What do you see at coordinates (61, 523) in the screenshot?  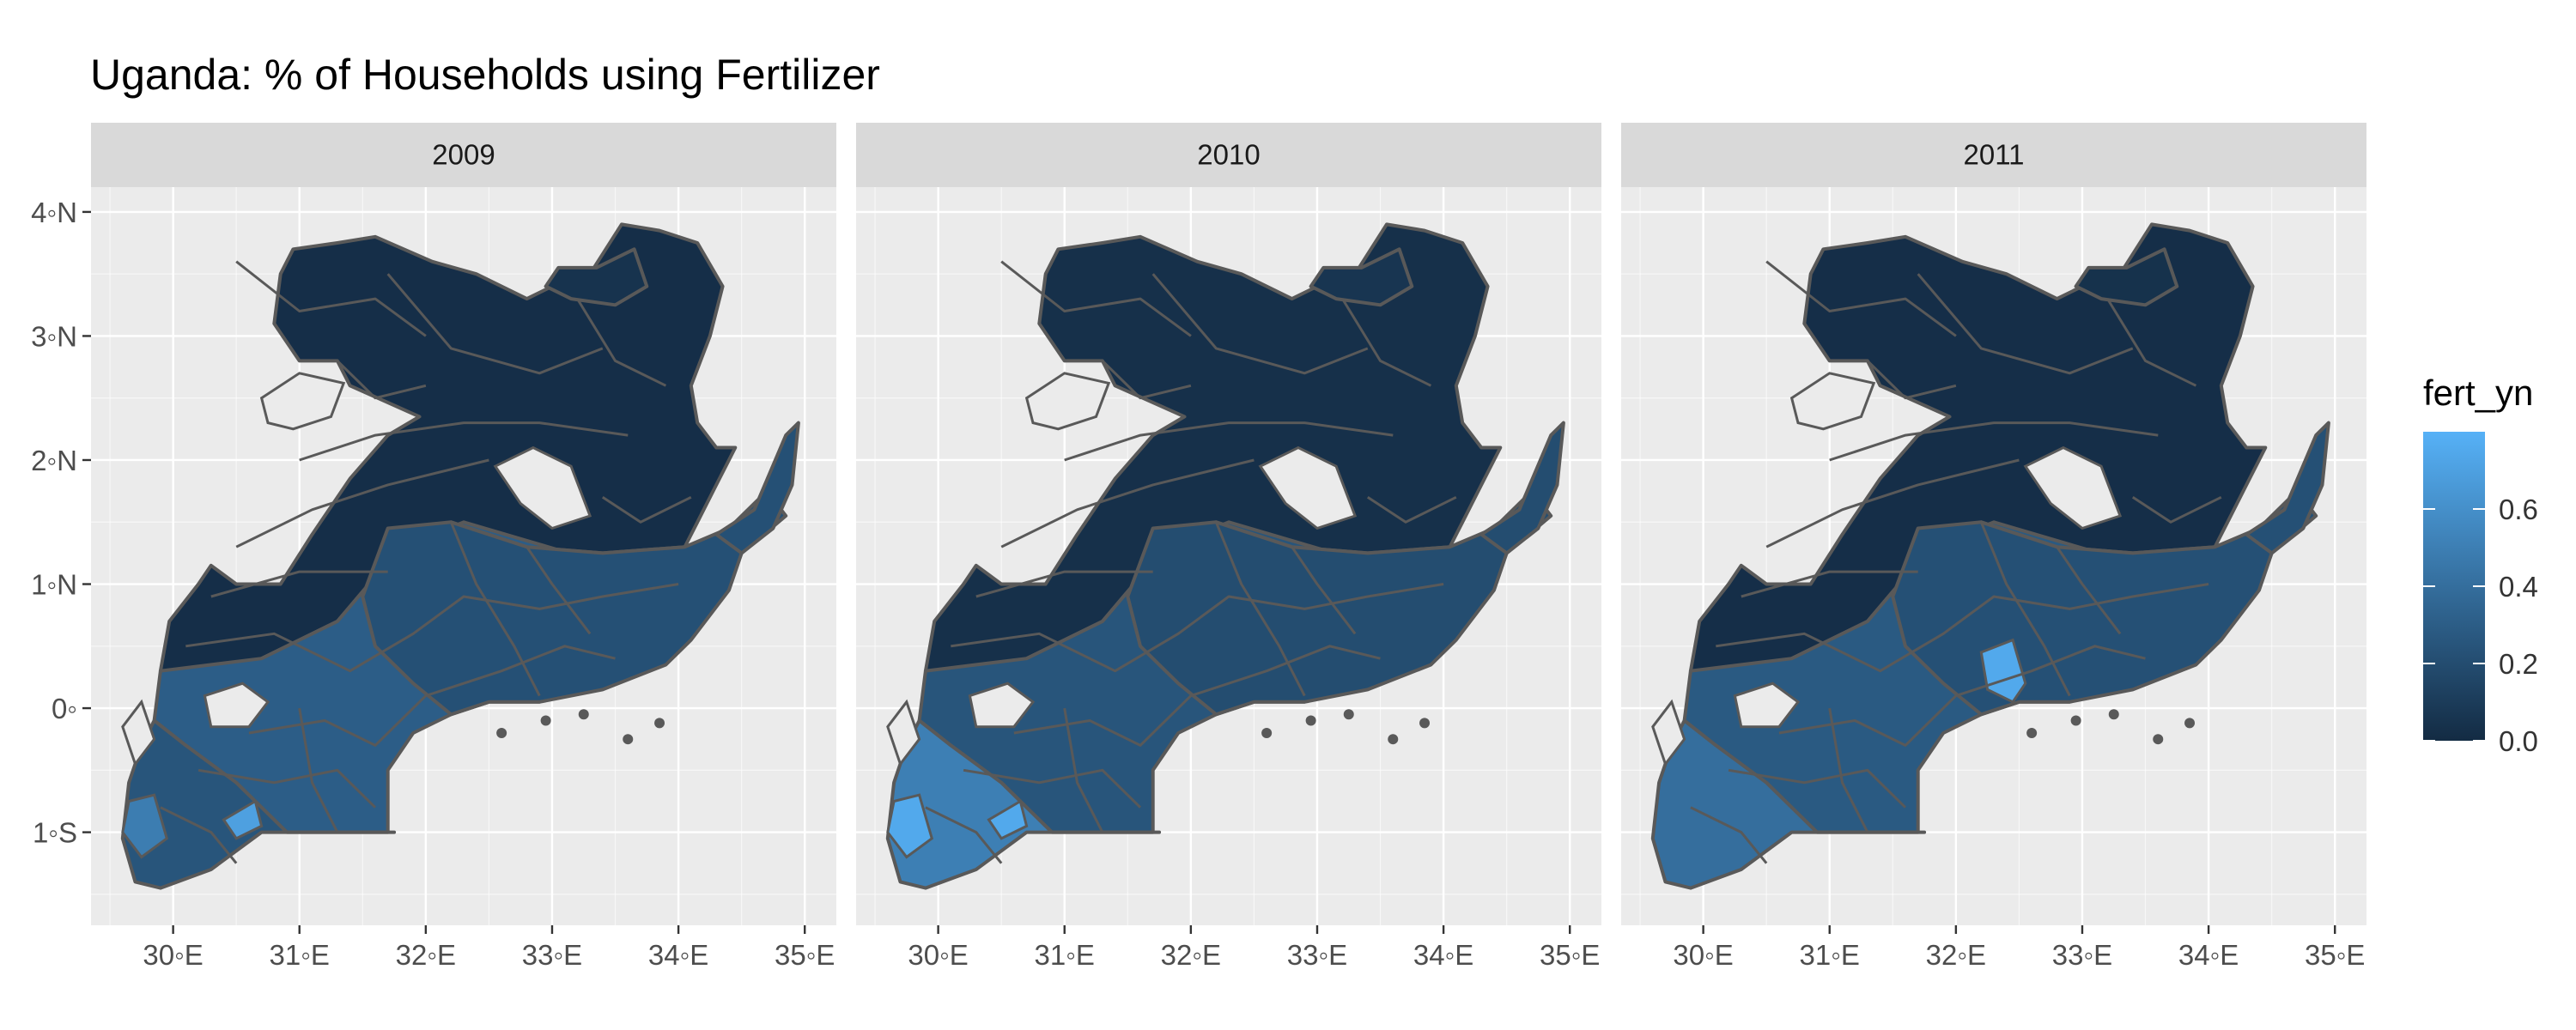 I see `y-axis: 4◦N 3◦N 2◦N 1◦N 0◦ 1◦S` at bounding box center [61, 523].